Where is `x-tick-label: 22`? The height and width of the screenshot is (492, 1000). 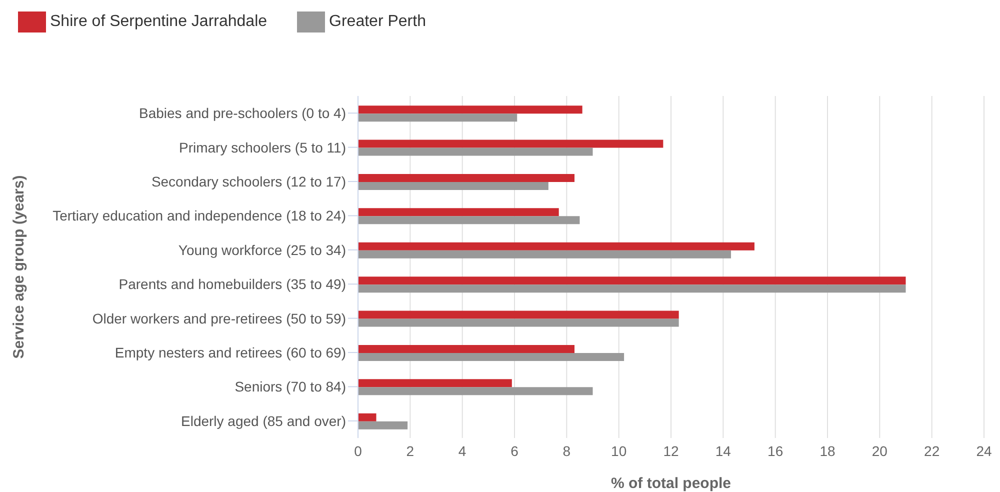 x-tick-label: 22 is located at coordinates (932, 450).